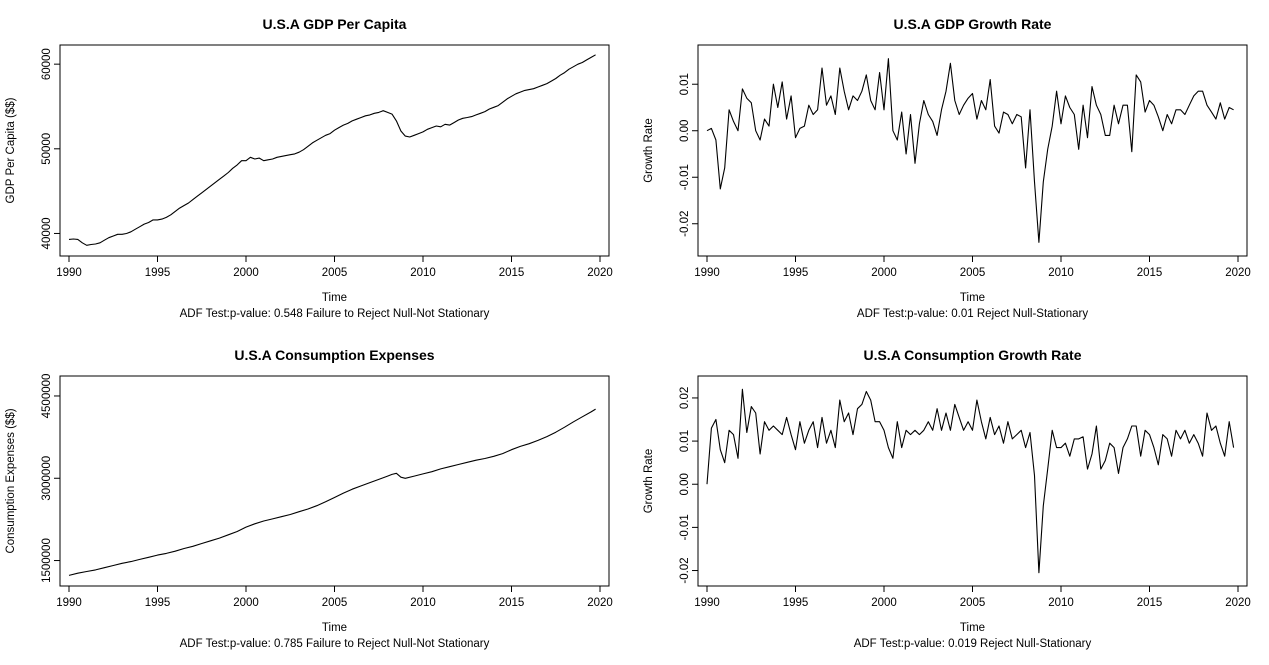 This screenshot has height=665, width=1269. Describe the element at coordinates (11, 150) in the screenshot. I see `y-axis-label: GDP Per Capita ($$)` at that location.